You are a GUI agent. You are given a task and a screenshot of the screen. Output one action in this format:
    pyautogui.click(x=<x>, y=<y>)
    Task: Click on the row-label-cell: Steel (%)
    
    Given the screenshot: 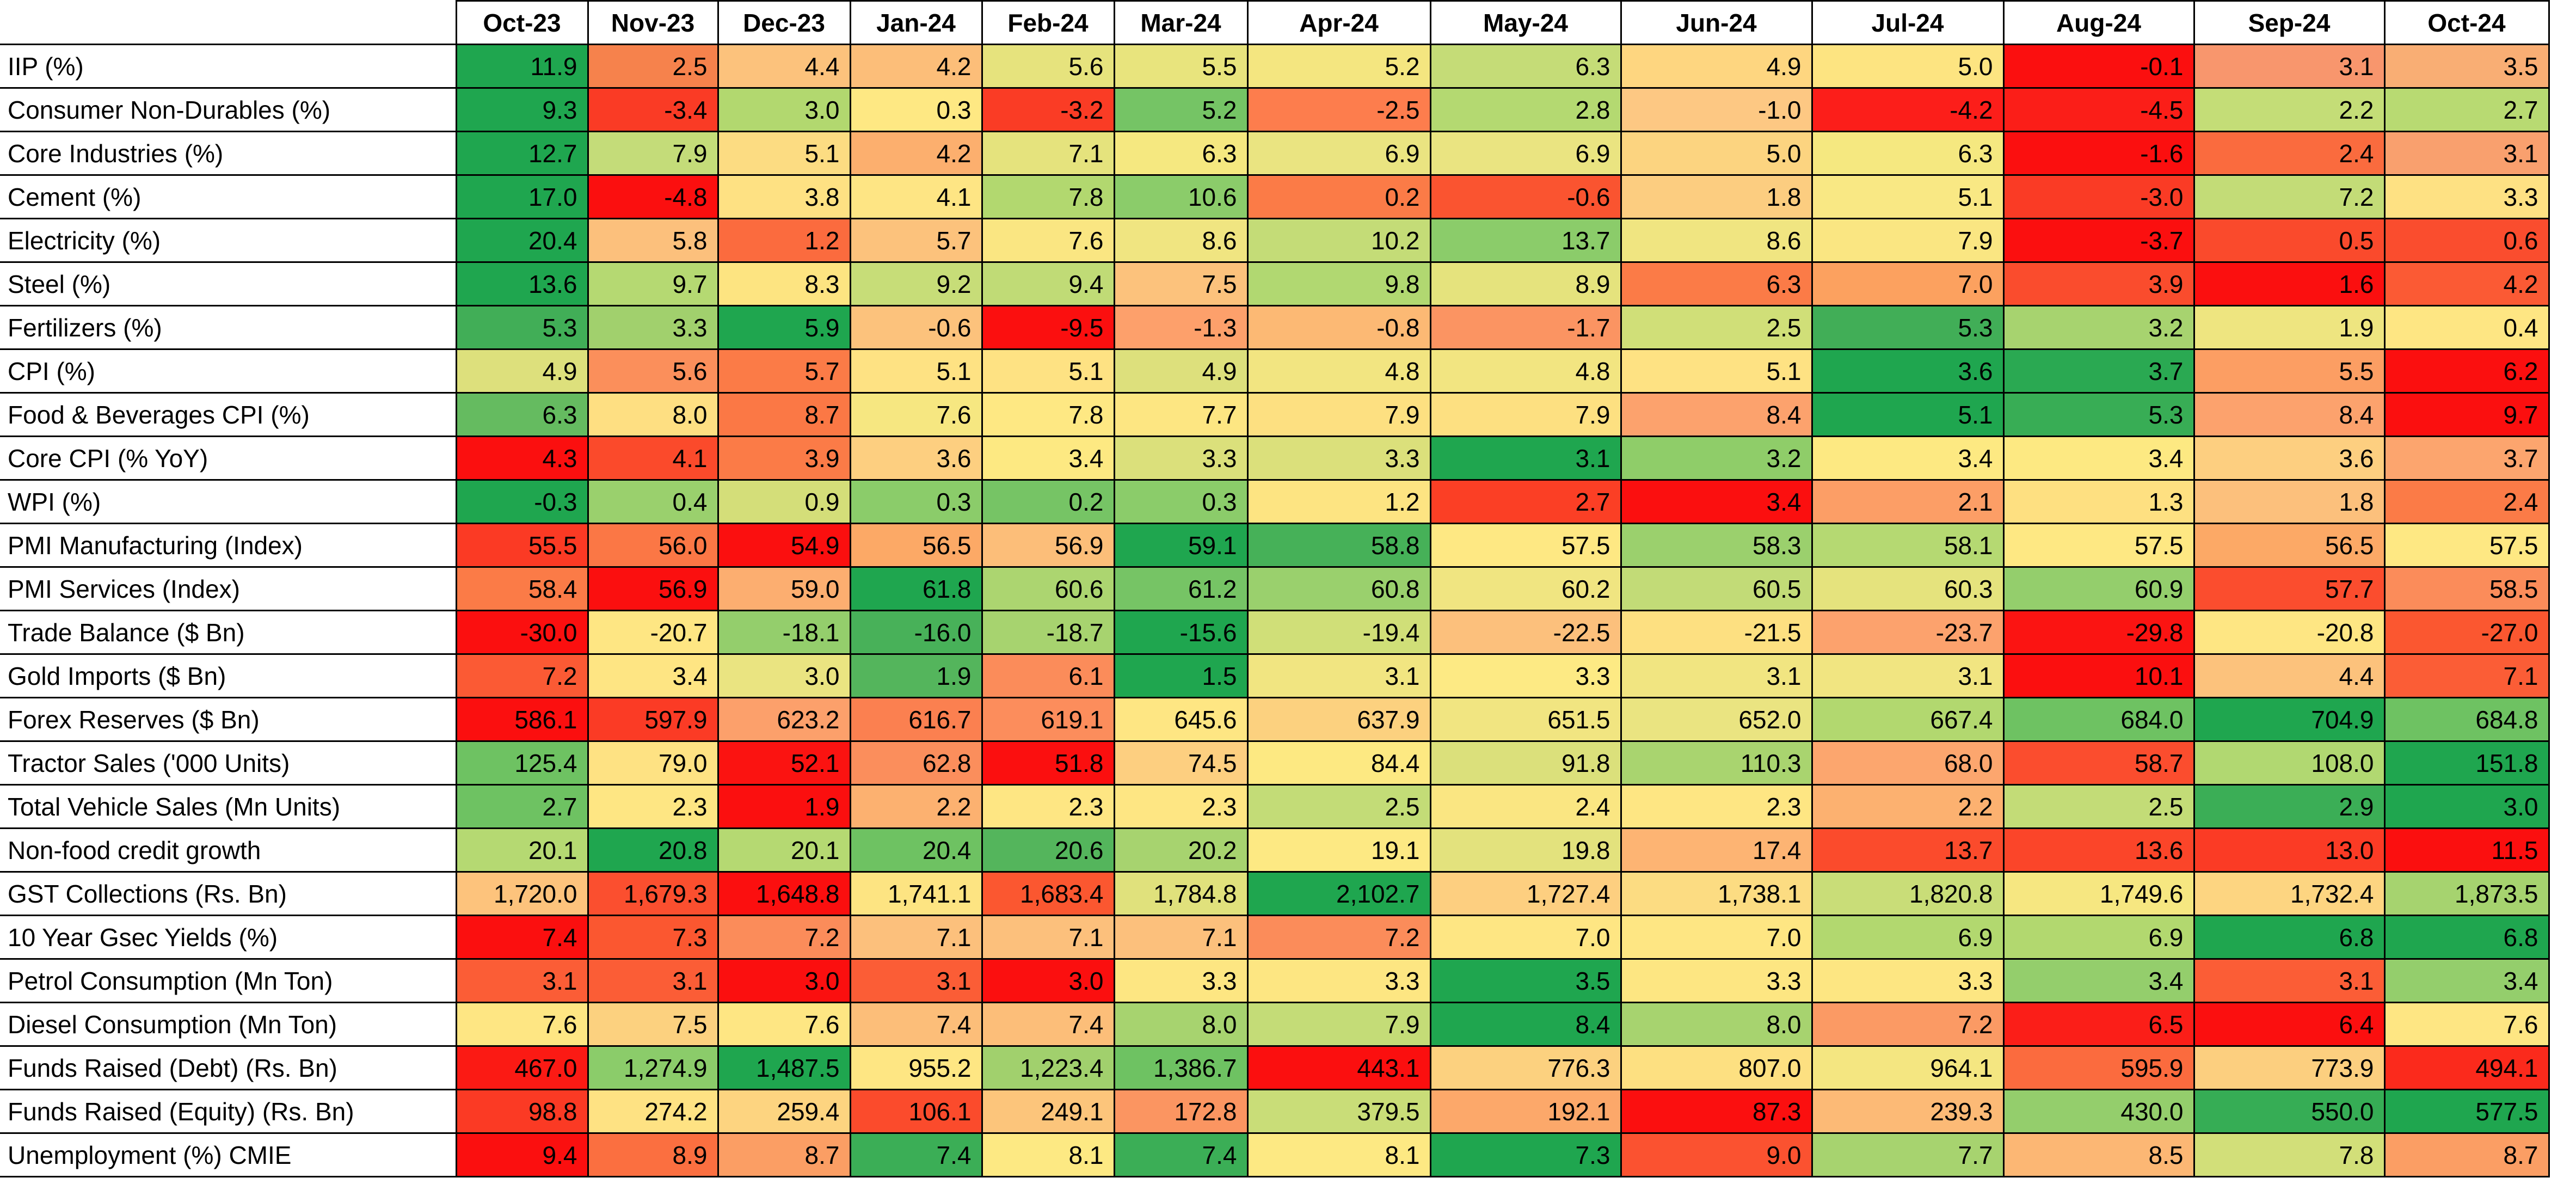 What is the action you would take?
    pyautogui.click(x=228, y=283)
    